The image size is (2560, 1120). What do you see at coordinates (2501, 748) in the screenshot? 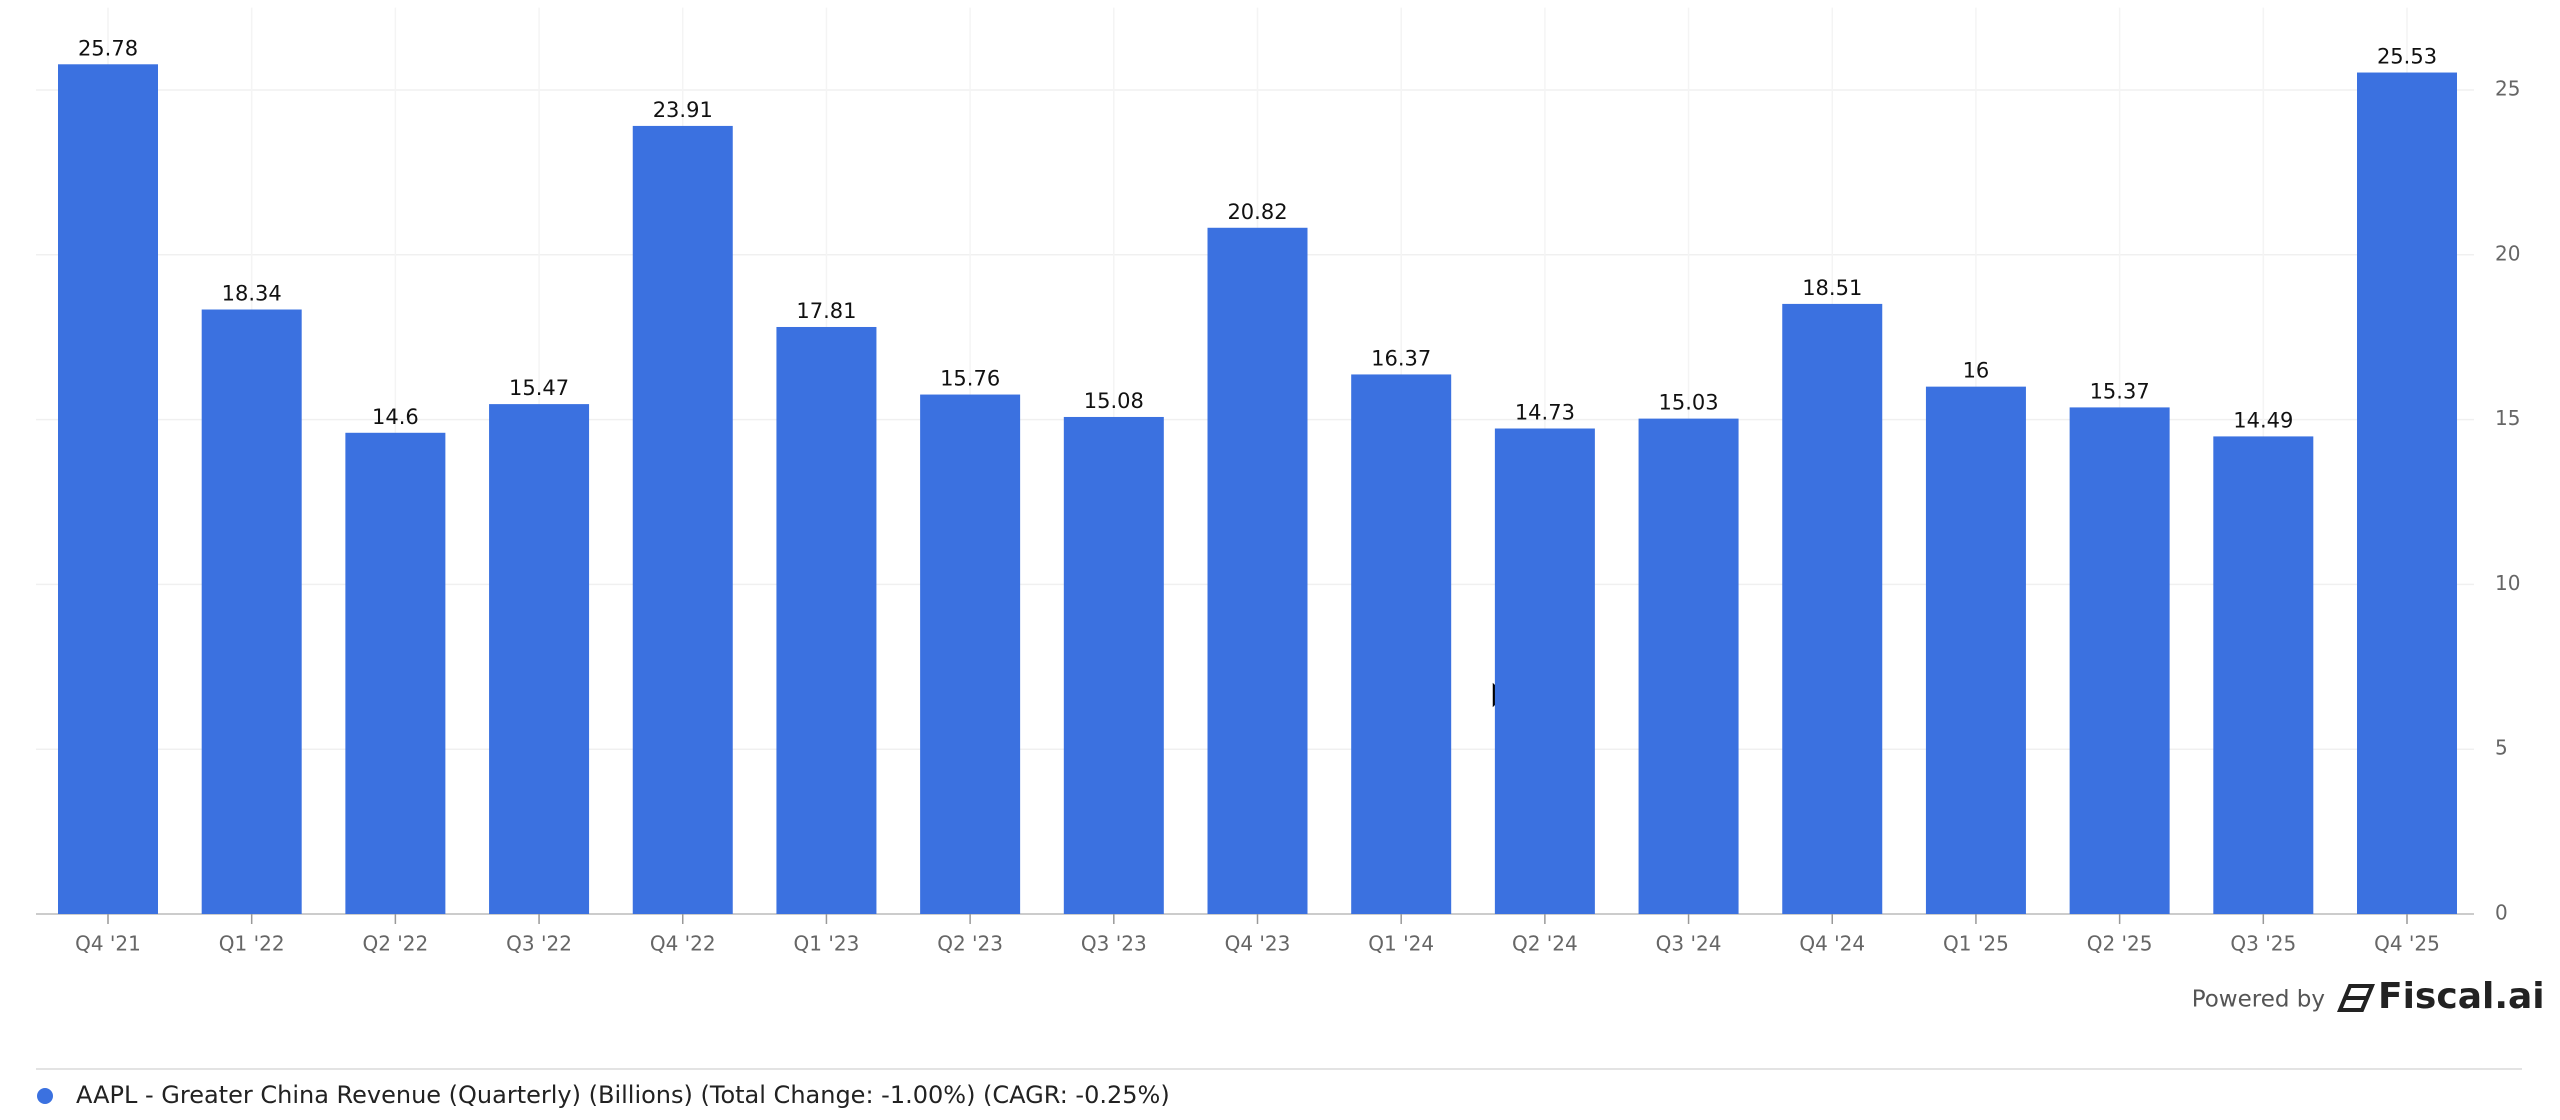
I see `y-tick-label: 5` at bounding box center [2501, 748].